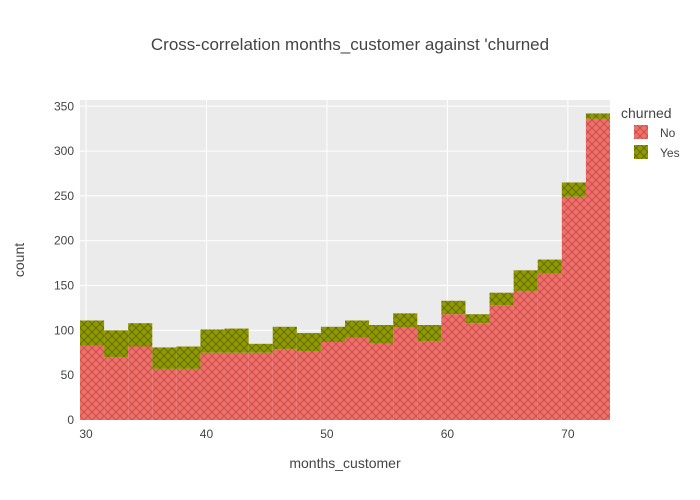 The image size is (700, 500). I want to click on legend-item-yes: Yes, so click(657, 152).